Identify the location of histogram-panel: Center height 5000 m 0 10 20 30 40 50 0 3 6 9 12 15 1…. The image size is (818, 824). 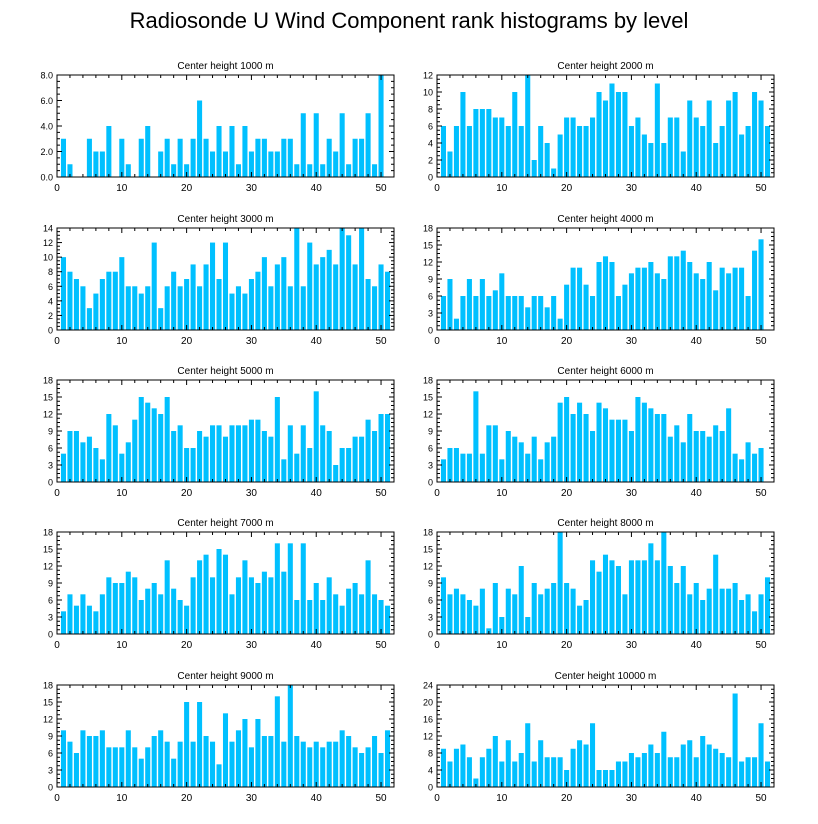
(219, 432).